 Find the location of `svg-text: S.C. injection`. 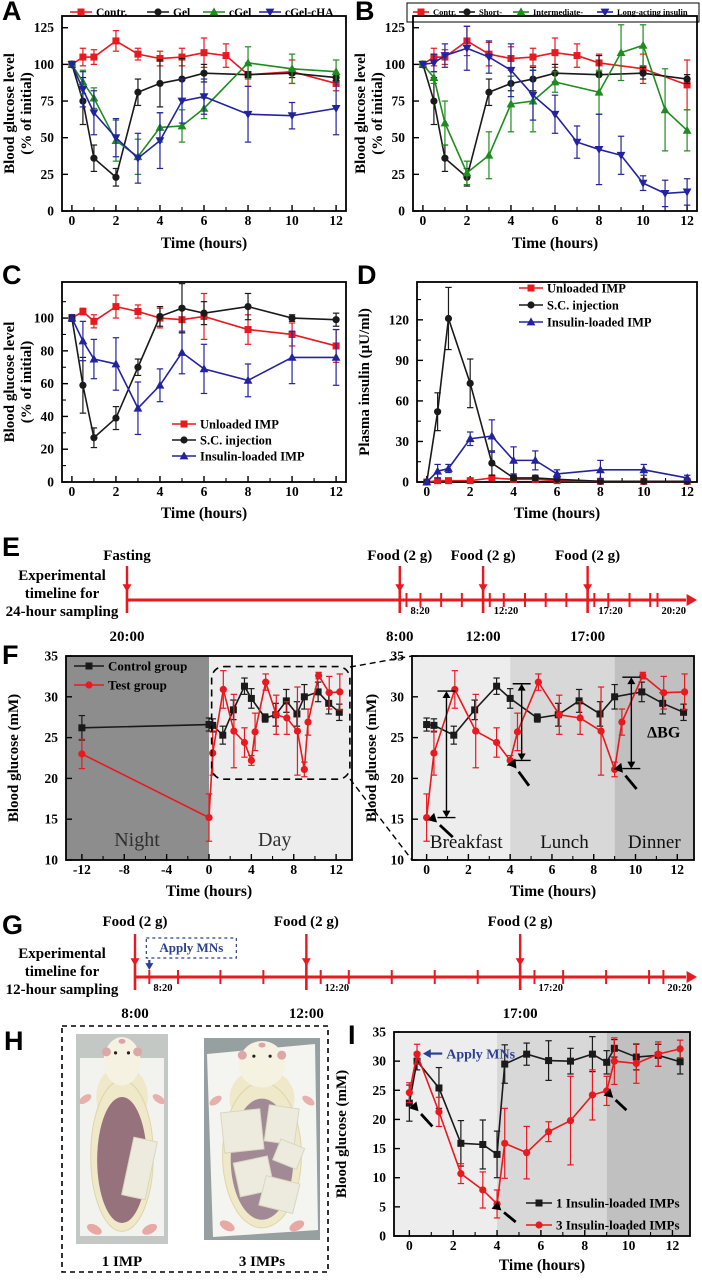

svg-text: S.C. injection is located at coordinates (236, 441).